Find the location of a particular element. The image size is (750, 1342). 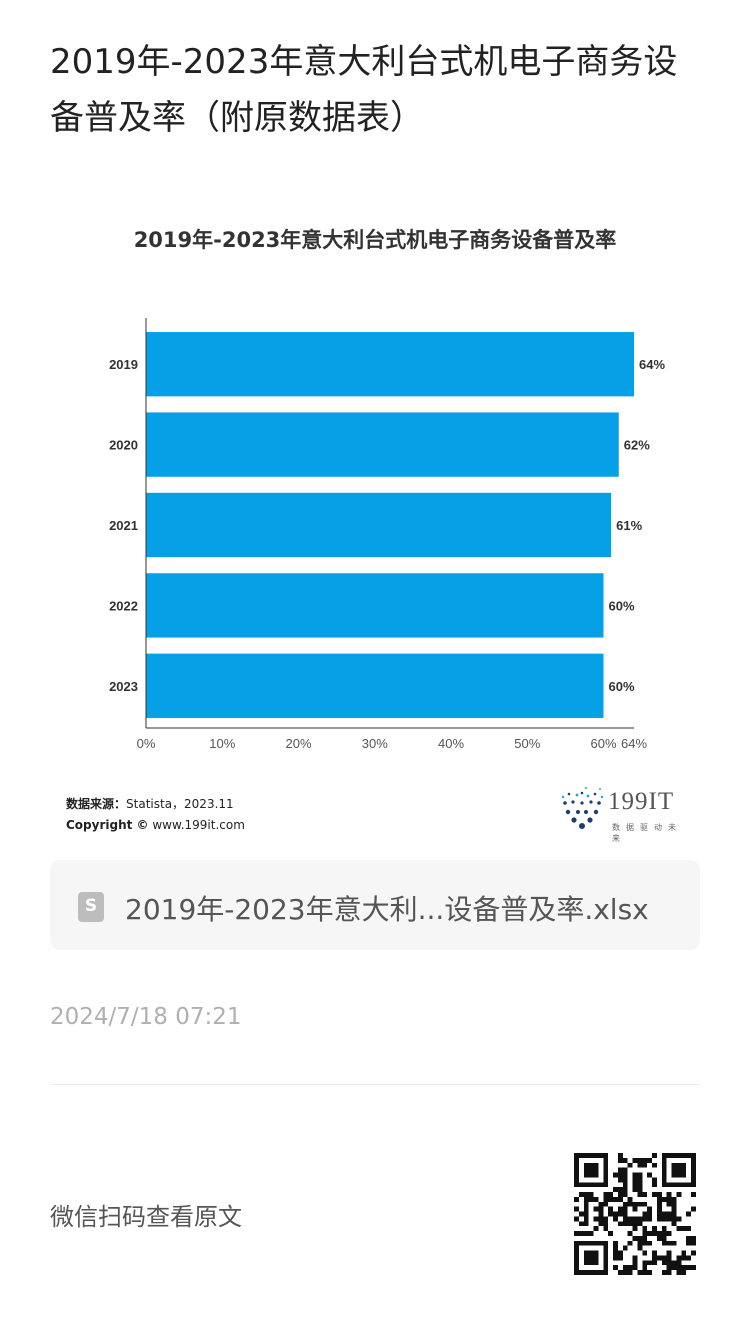

attachment-card: S 2019年-2023年意大利...设备普及率.xlsx is located at coordinates (375, 905).